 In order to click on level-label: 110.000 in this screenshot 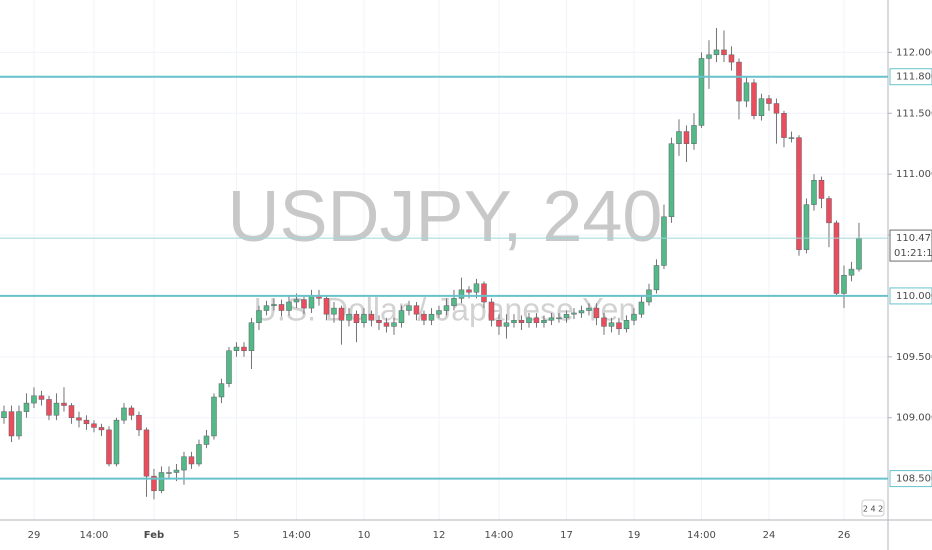, I will do `click(914, 296)`.